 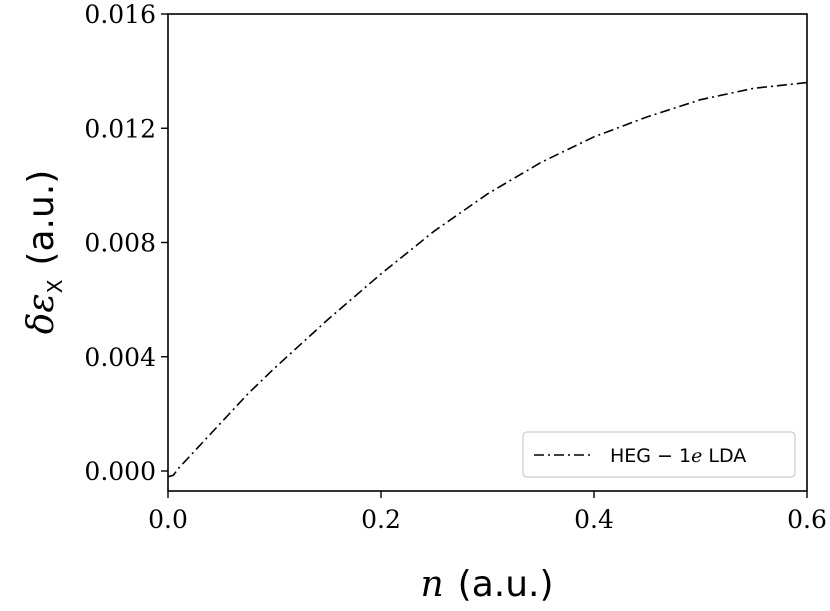 What do you see at coordinates (594, 519) in the screenshot?
I see `x-tick-label: 0.4` at bounding box center [594, 519].